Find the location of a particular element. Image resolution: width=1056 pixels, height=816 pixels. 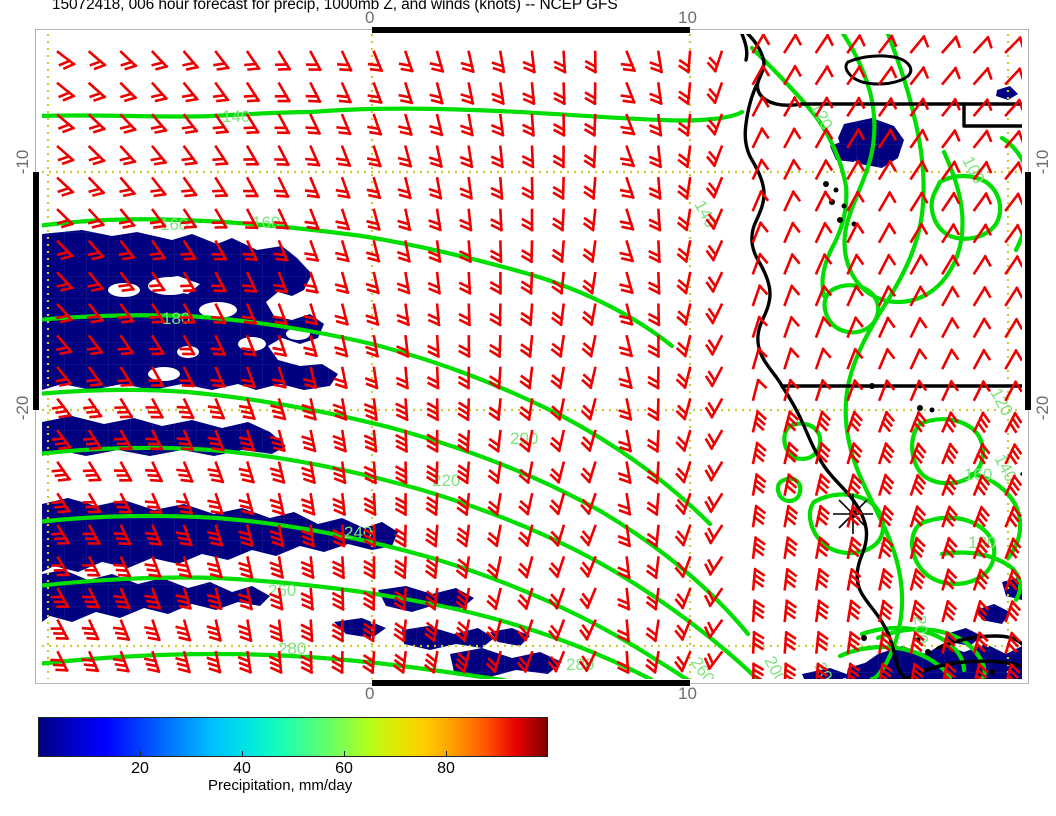

colorbar is located at coordinates (293, 737).